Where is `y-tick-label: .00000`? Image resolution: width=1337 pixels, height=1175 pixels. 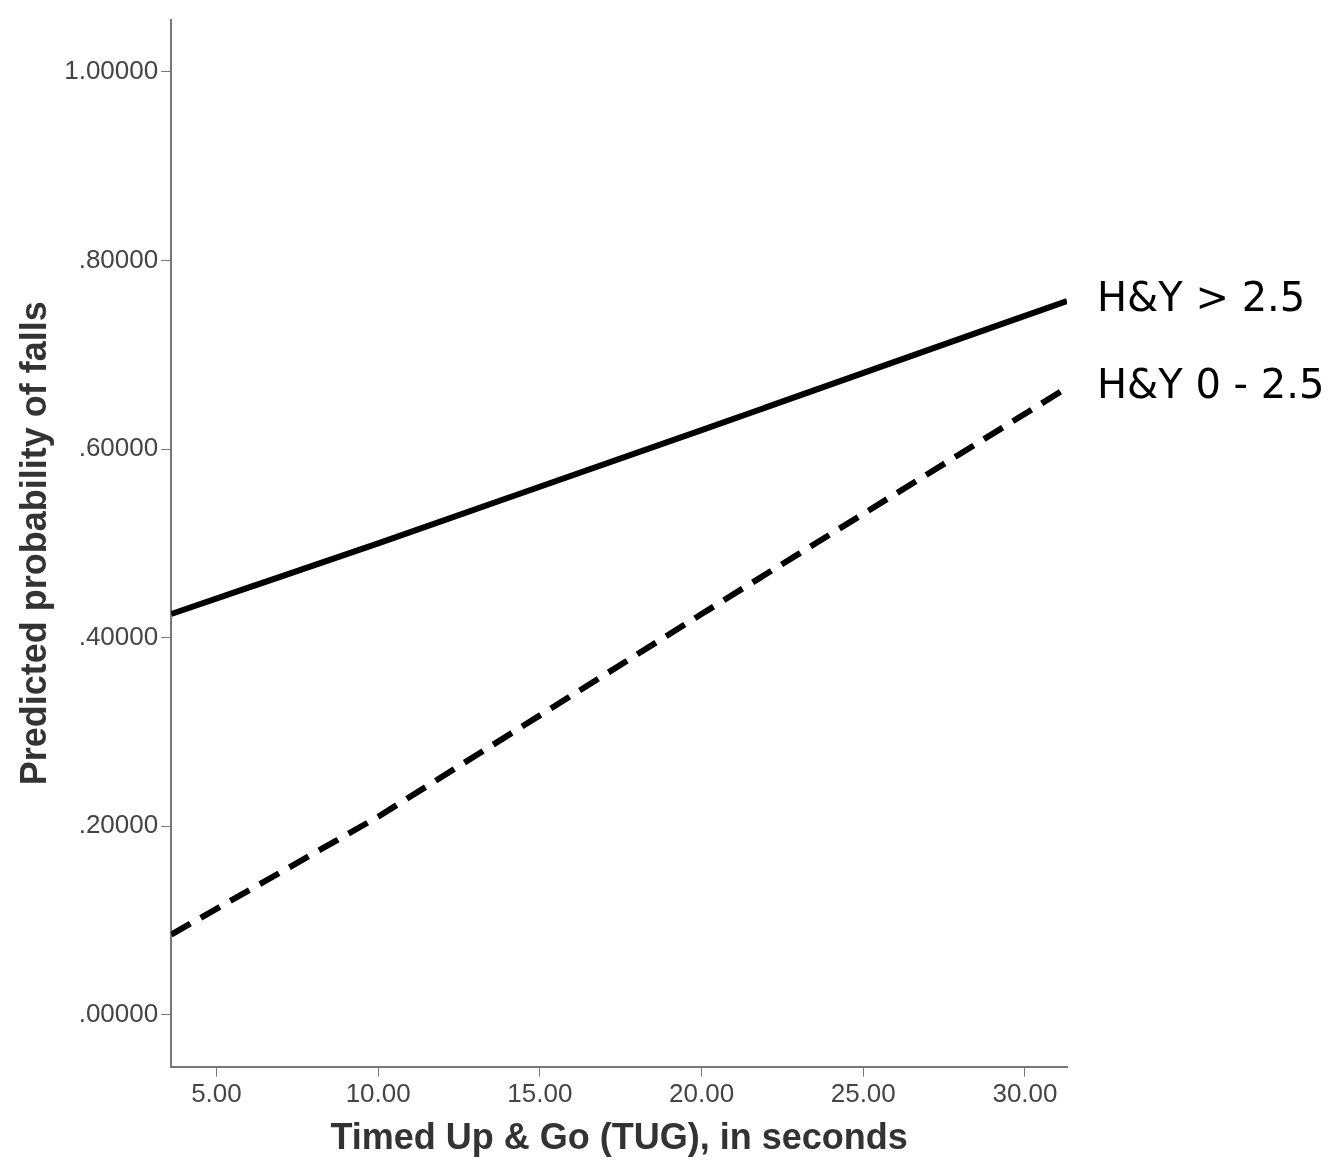 y-tick-label: .00000 is located at coordinates (118, 1012).